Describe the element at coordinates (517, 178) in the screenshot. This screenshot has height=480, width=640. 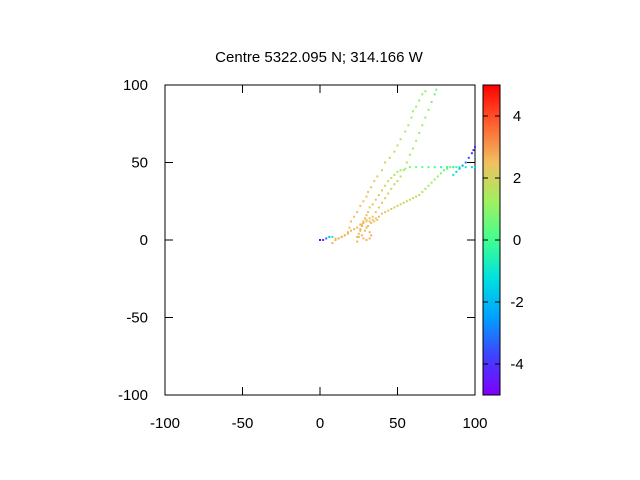
I see `colorbar-tick-label: 2` at that location.